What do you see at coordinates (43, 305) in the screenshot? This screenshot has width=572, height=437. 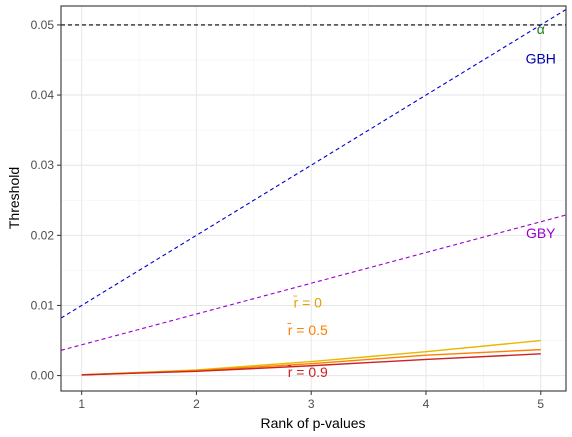 I see `y-tick-label: 0.01` at bounding box center [43, 305].